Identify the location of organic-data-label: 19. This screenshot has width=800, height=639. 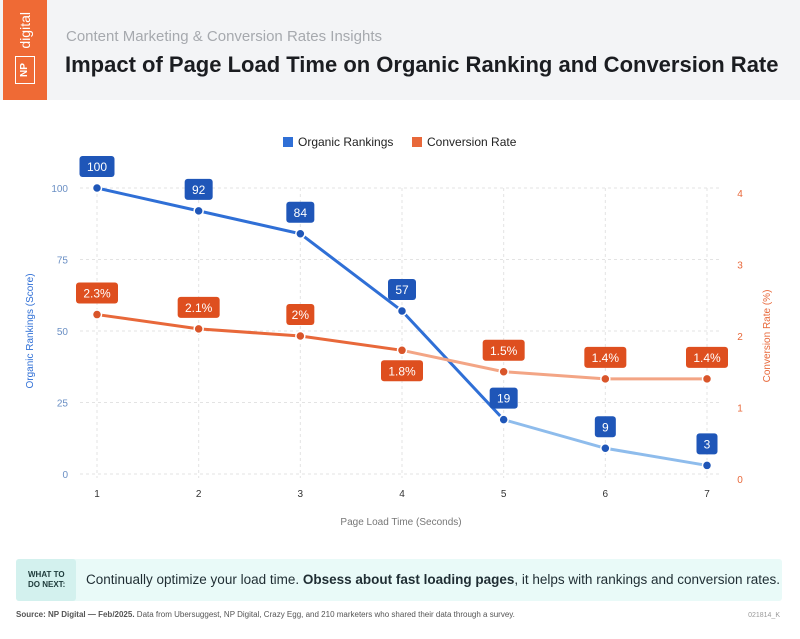
(504, 399).